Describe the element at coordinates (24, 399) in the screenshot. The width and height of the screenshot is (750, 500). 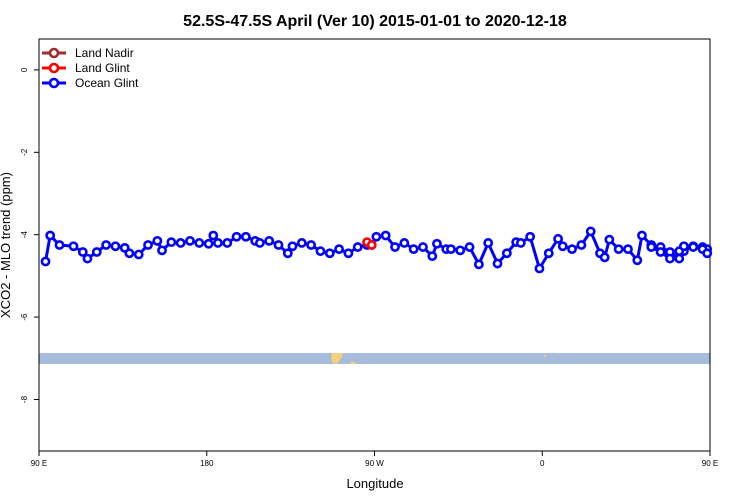
I see `y-tick-label: -8` at that location.